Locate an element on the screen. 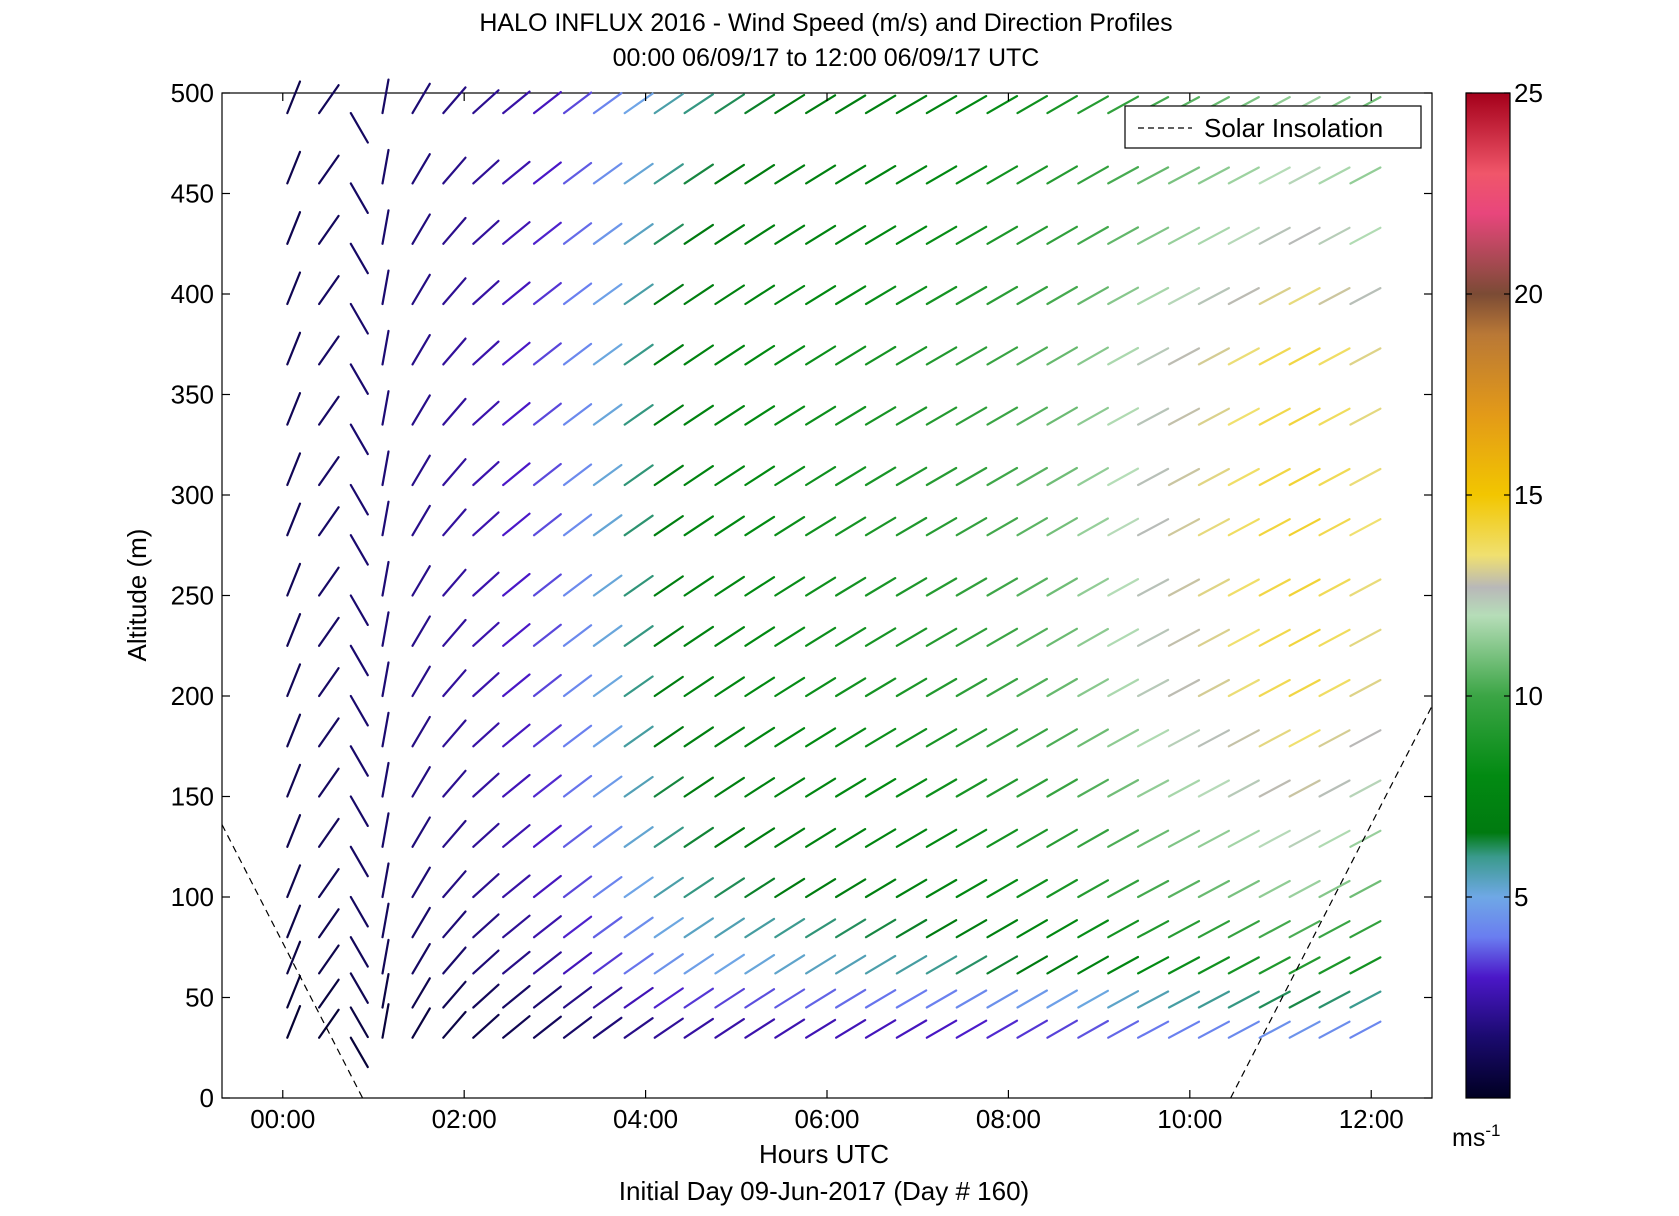  colorbar-tick-label: 25 is located at coordinates (1528, 93).